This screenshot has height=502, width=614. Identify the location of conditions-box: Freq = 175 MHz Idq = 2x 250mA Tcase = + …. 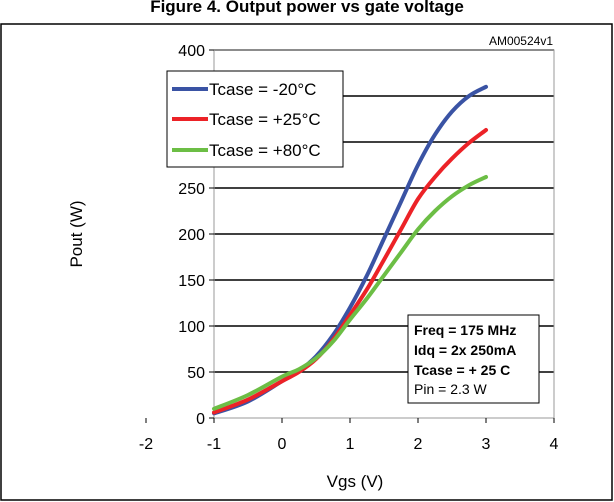
(473, 359).